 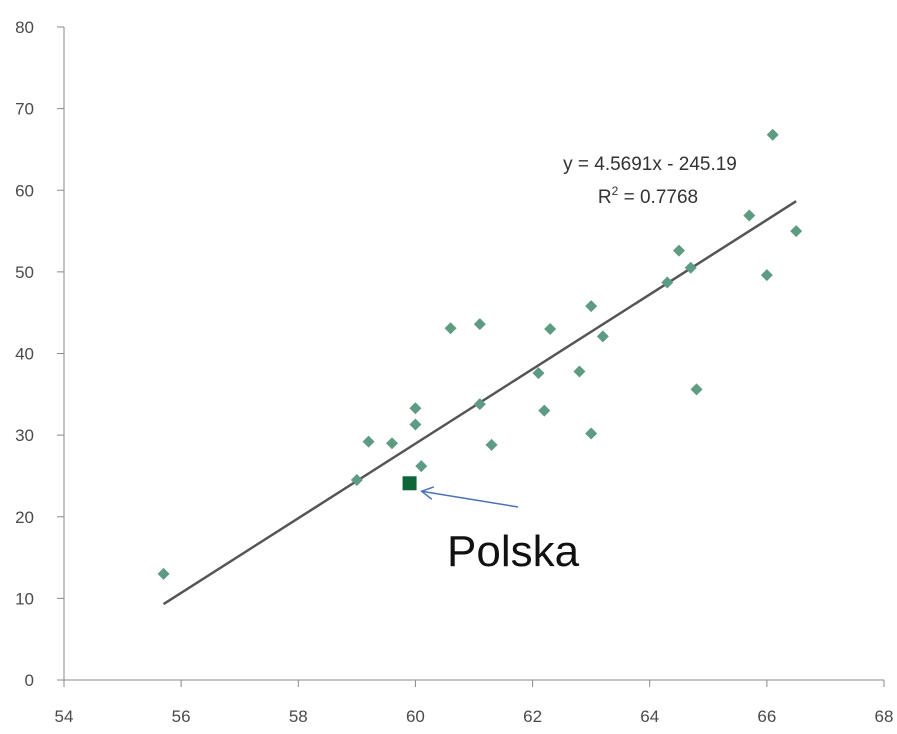 I want to click on y-tick-label: 20, so click(x=24, y=517).